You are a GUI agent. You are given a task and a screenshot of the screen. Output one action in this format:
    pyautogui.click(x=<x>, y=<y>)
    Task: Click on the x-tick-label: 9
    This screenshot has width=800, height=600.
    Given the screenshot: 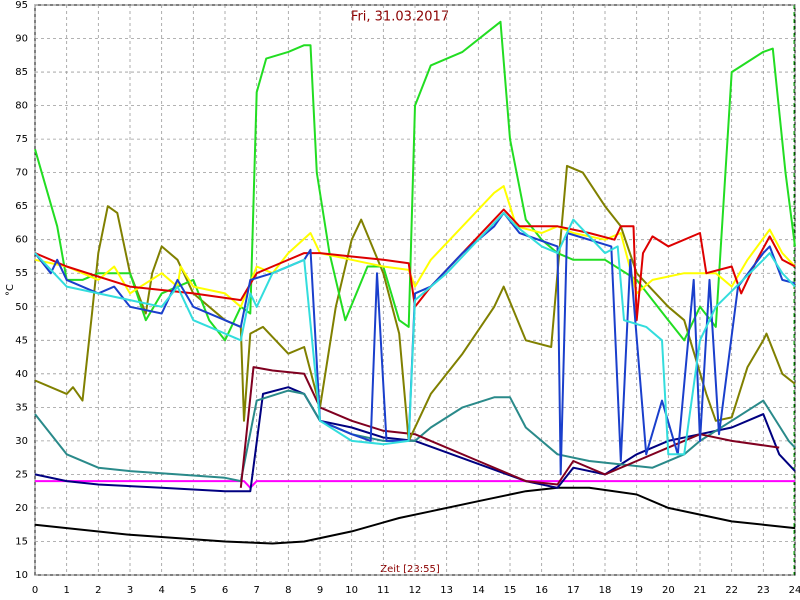 What is the action you would take?
    pyautogui.click(x=320, y=590)
    